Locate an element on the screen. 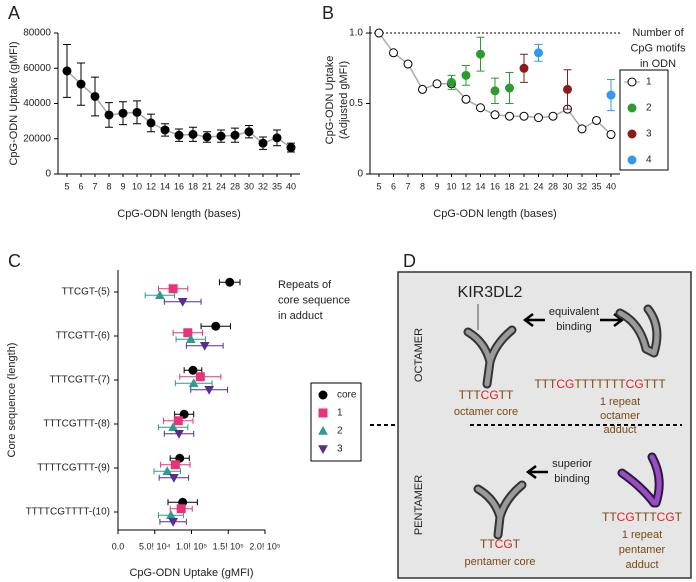  x-tick-label: 21 is located at coordinates (524, 186).